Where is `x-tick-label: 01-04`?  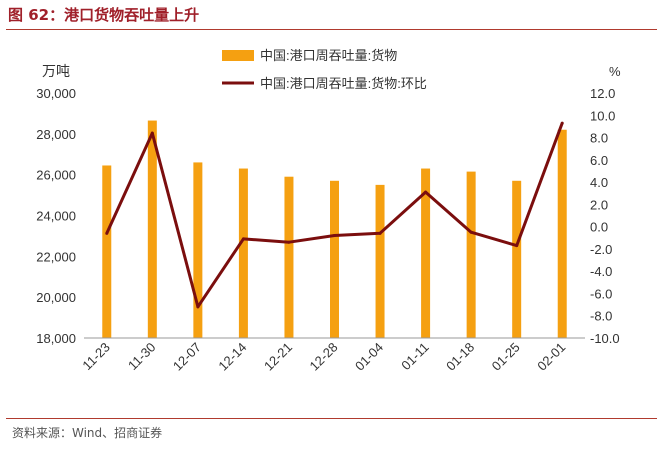
x-tick-label: 01-04 is located at coordinates (369, 357).